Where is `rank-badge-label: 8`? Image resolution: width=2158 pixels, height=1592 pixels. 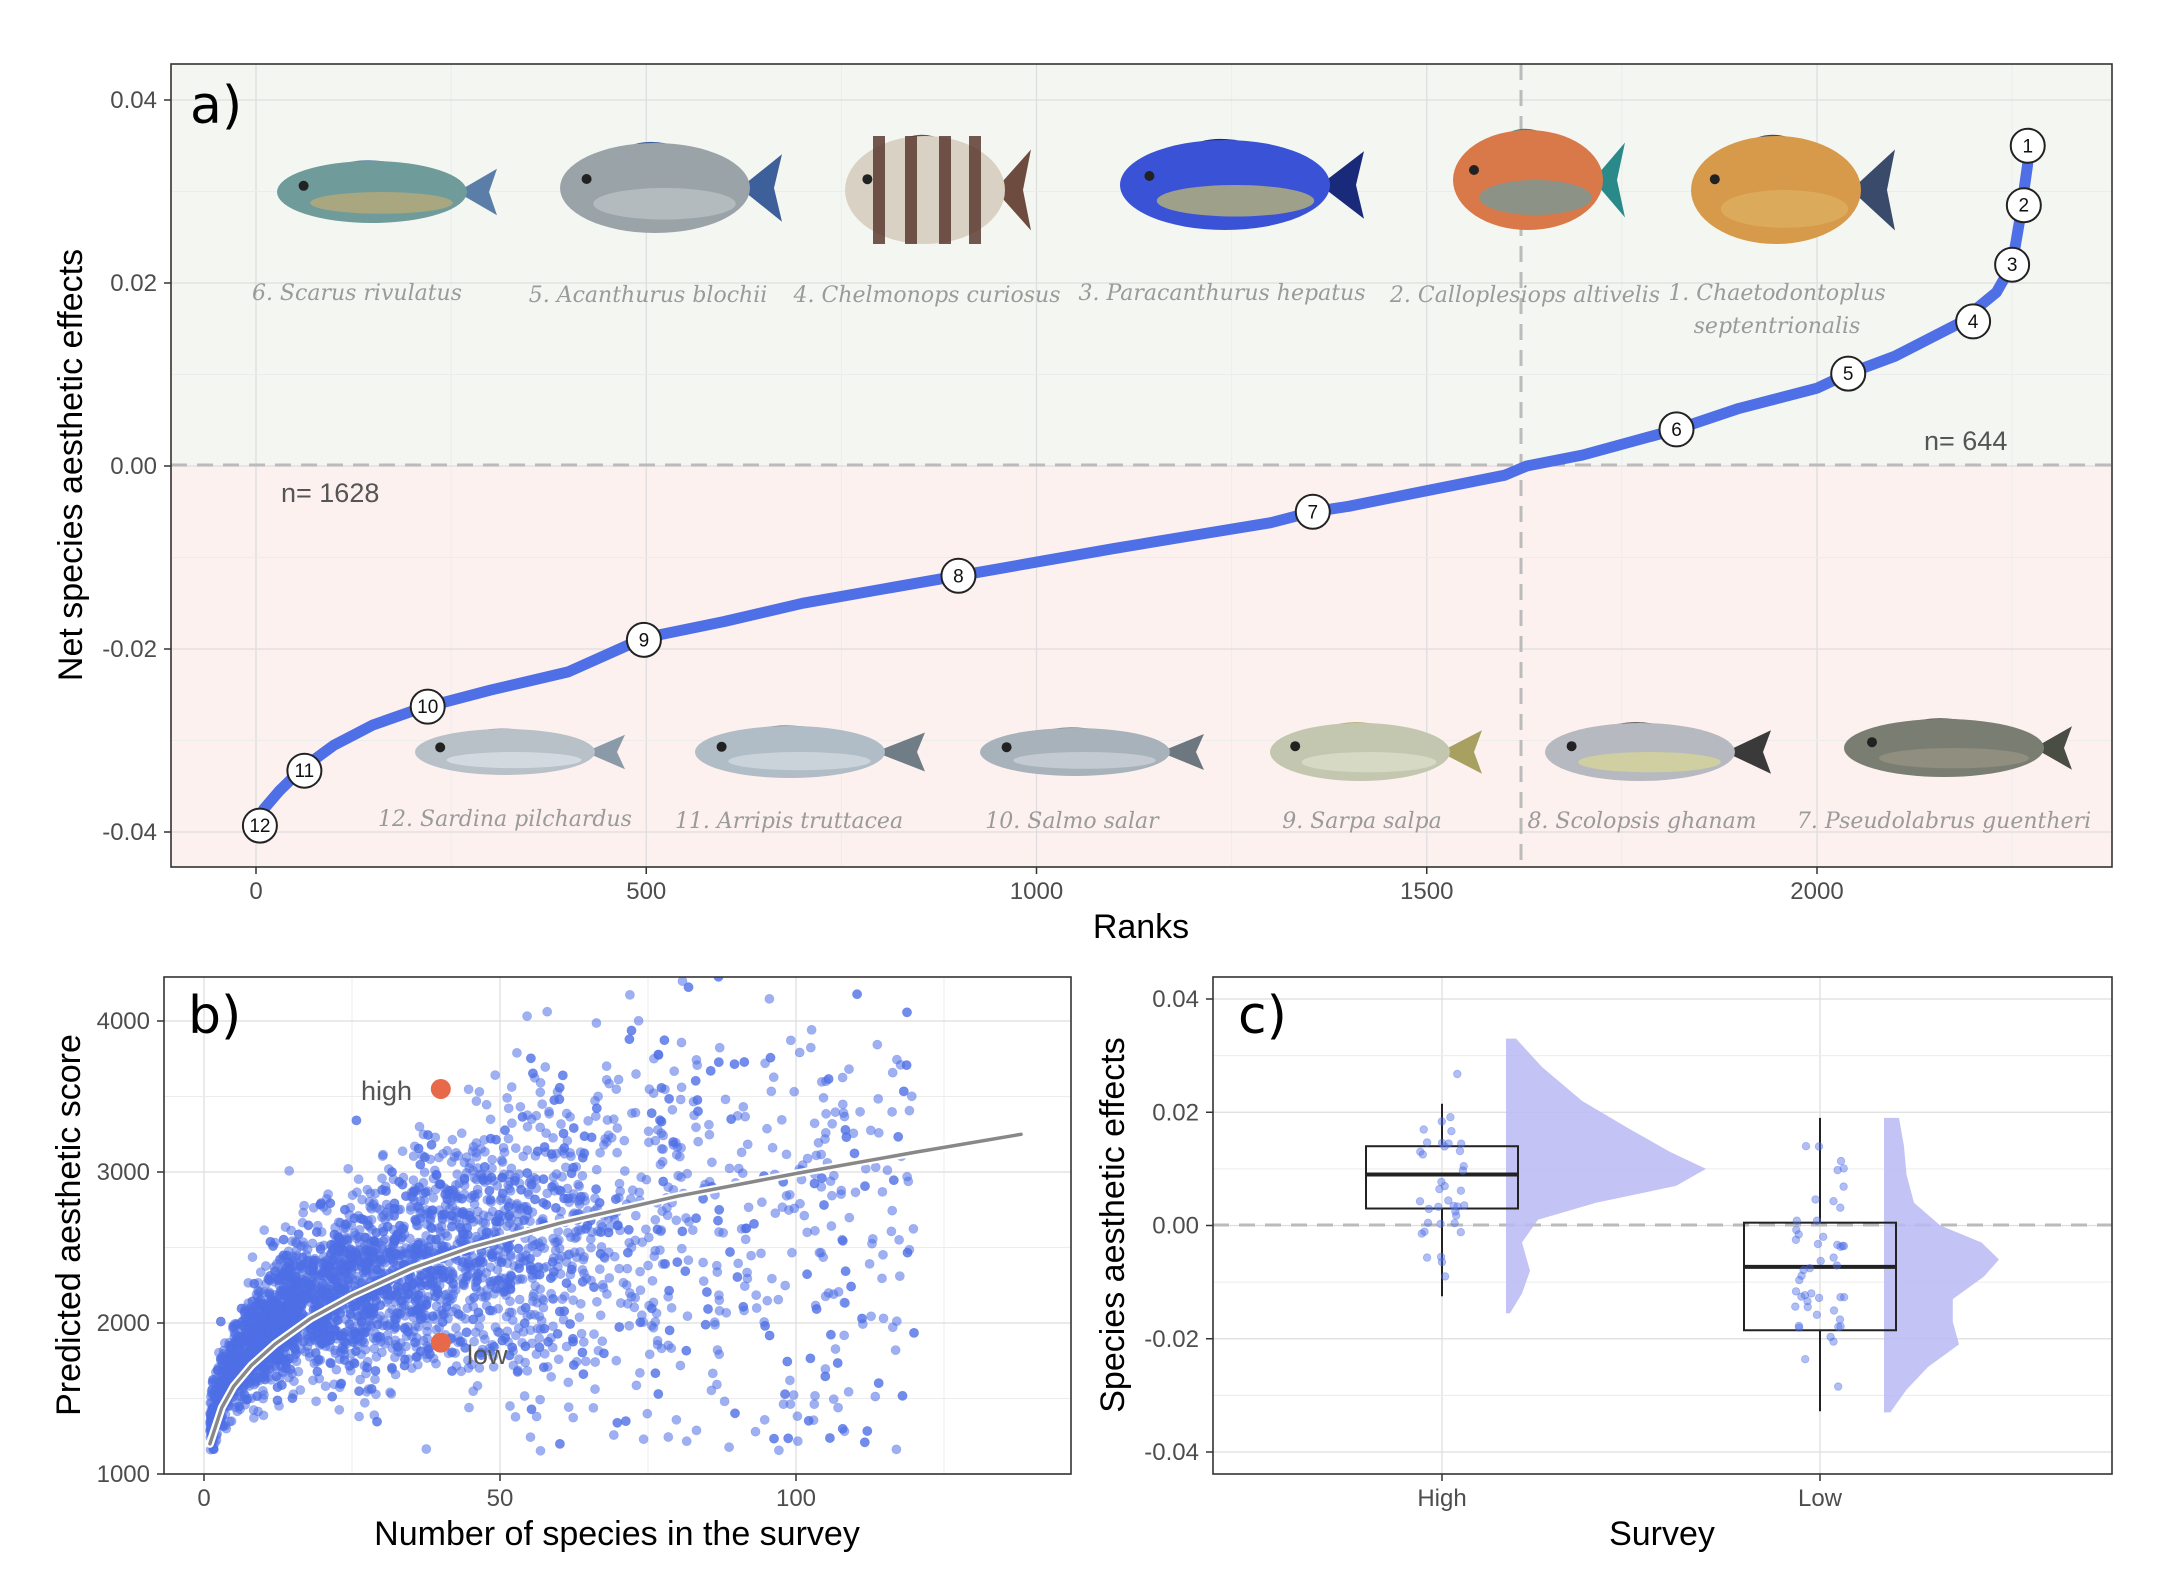 rank-badge-label: 8 is located at coordinates (958, 576).